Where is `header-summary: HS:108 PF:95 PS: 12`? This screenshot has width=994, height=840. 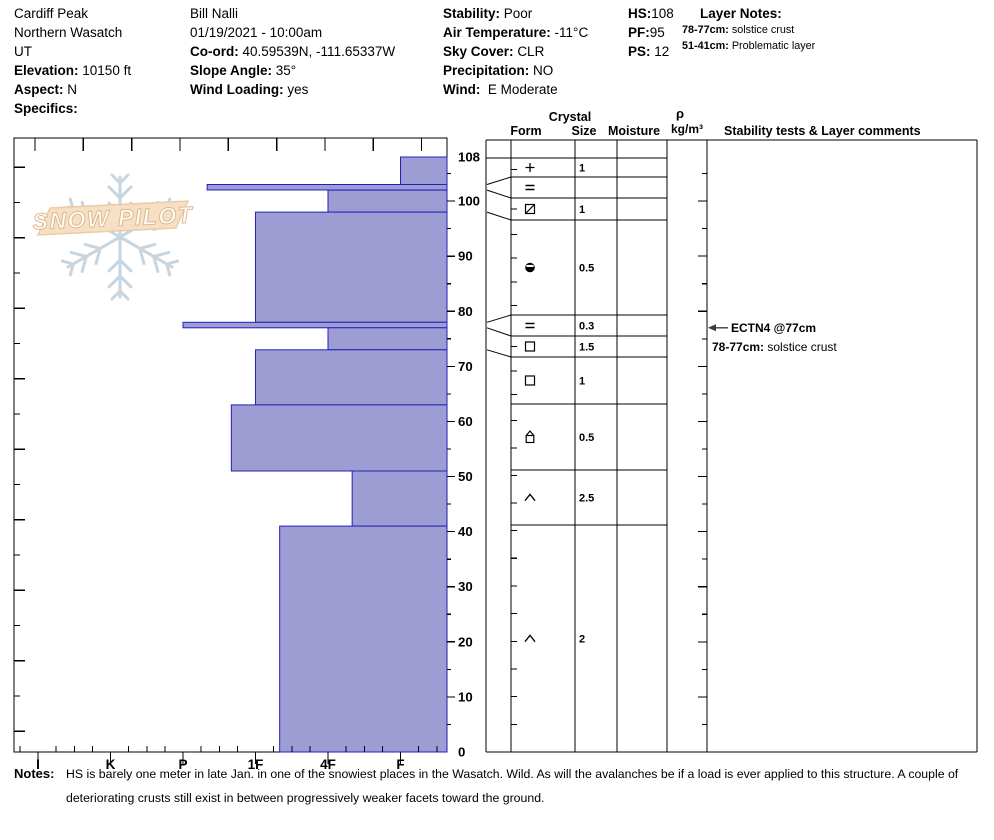
header-summary: HS:108 PF:95 PS: 12 is located at coordinates (651, 32).